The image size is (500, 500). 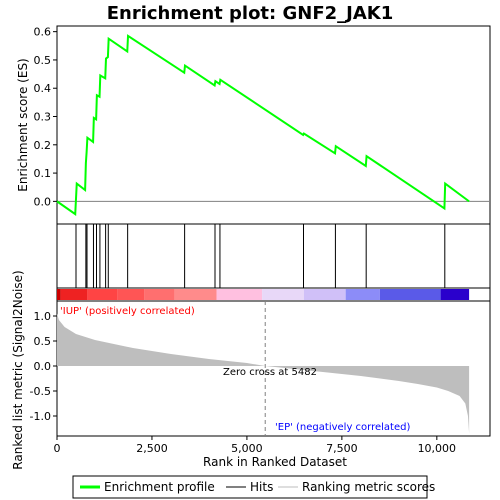 What do you see at coordinates (43, 316) in the screenshot?
I see `metric-ytick-label: 1.0` at bounding box center [43, 316].